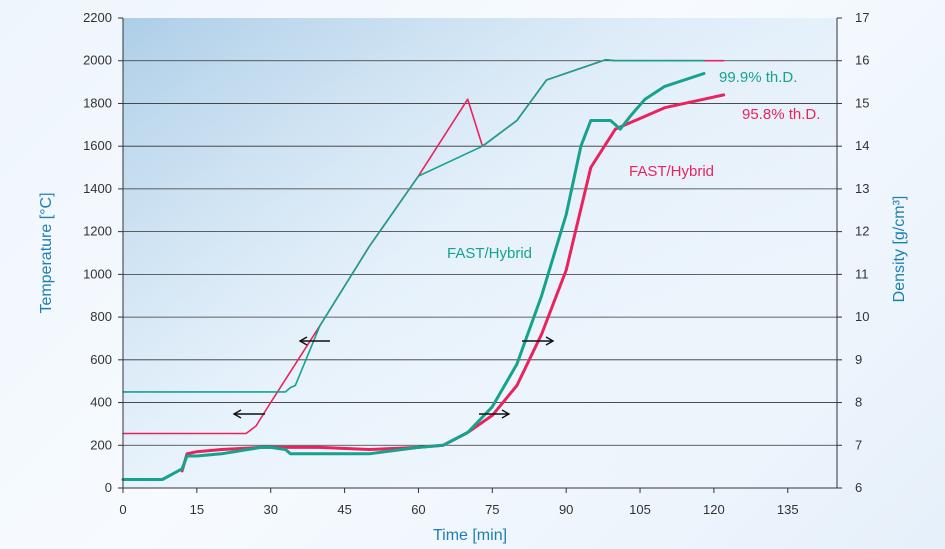 Image resolution: width=945 pixels, height=549 pixels. I want to click on y-tick-label: 1000, so click(97, 273).